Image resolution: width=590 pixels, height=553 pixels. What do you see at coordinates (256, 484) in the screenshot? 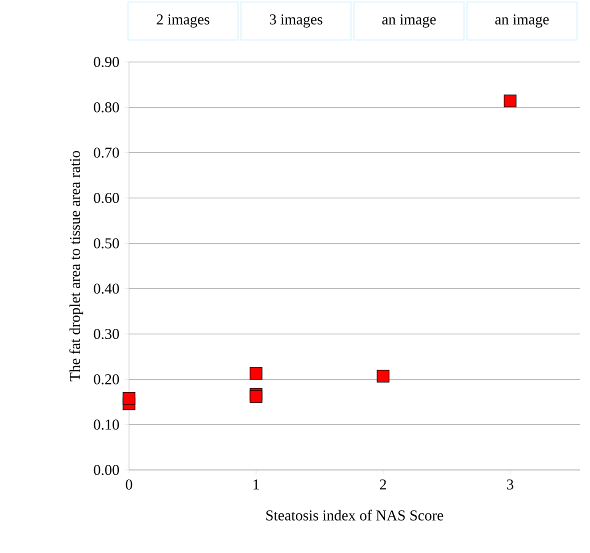
I see `x-tick-label: 1` at bounding box center [256, 484].